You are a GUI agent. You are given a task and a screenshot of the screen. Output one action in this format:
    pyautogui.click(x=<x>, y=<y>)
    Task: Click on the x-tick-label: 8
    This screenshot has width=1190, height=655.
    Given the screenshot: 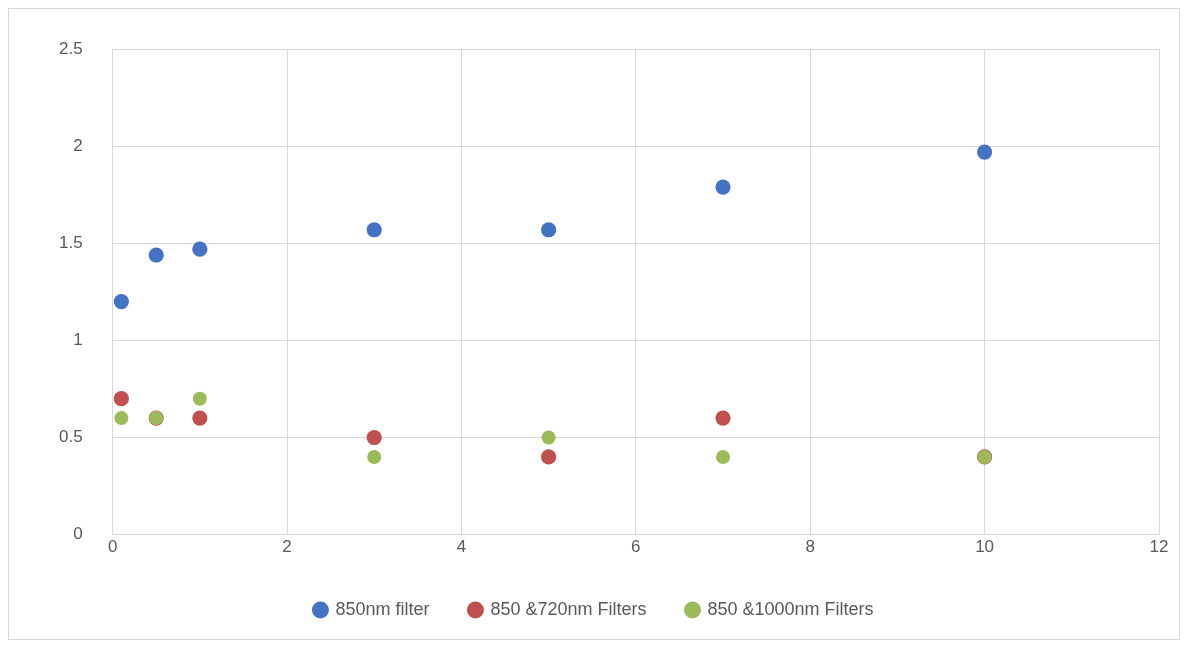 What is the action you would take?
    pyautogui.click(x=810, y=547)
    